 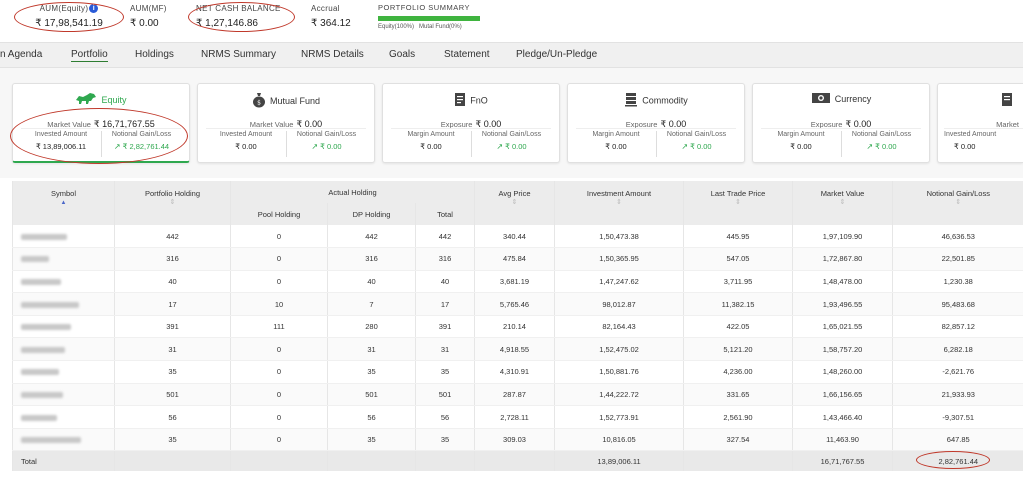 I want to click on column-header-market-value: Market Value ⇕, so click(x=842, y=203).